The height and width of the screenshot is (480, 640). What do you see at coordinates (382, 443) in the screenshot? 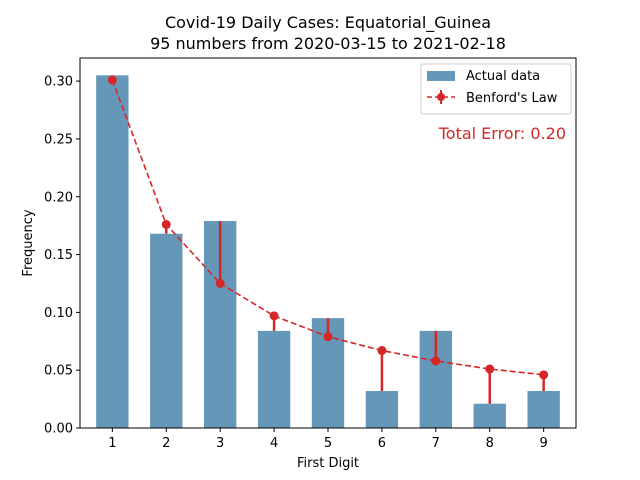
I see `x-tick-label: 6` at bounding box center [382, 443].